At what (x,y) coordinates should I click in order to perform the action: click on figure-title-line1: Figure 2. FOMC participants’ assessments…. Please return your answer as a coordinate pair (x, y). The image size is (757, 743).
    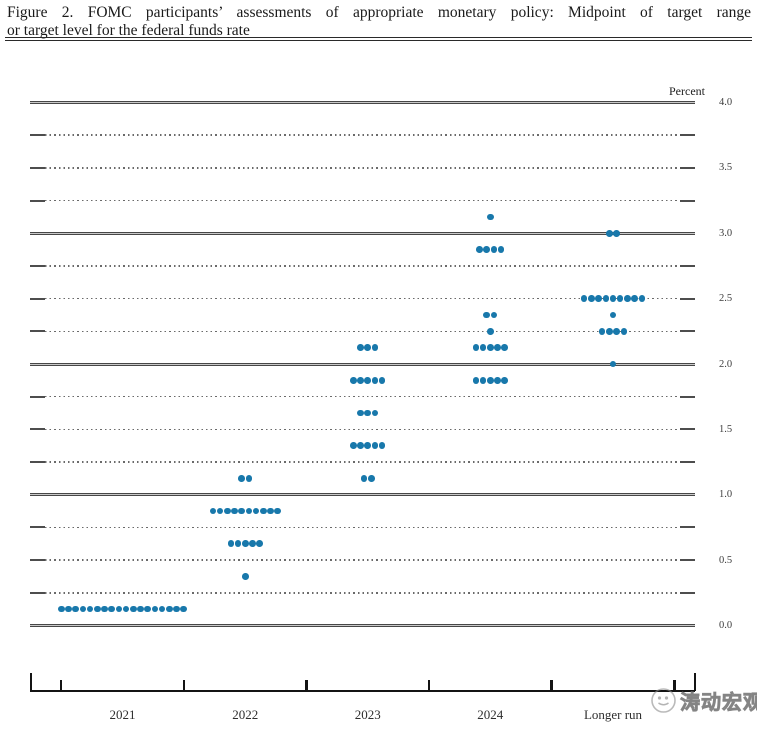
    Looking at the image, I should click on (379, 12).